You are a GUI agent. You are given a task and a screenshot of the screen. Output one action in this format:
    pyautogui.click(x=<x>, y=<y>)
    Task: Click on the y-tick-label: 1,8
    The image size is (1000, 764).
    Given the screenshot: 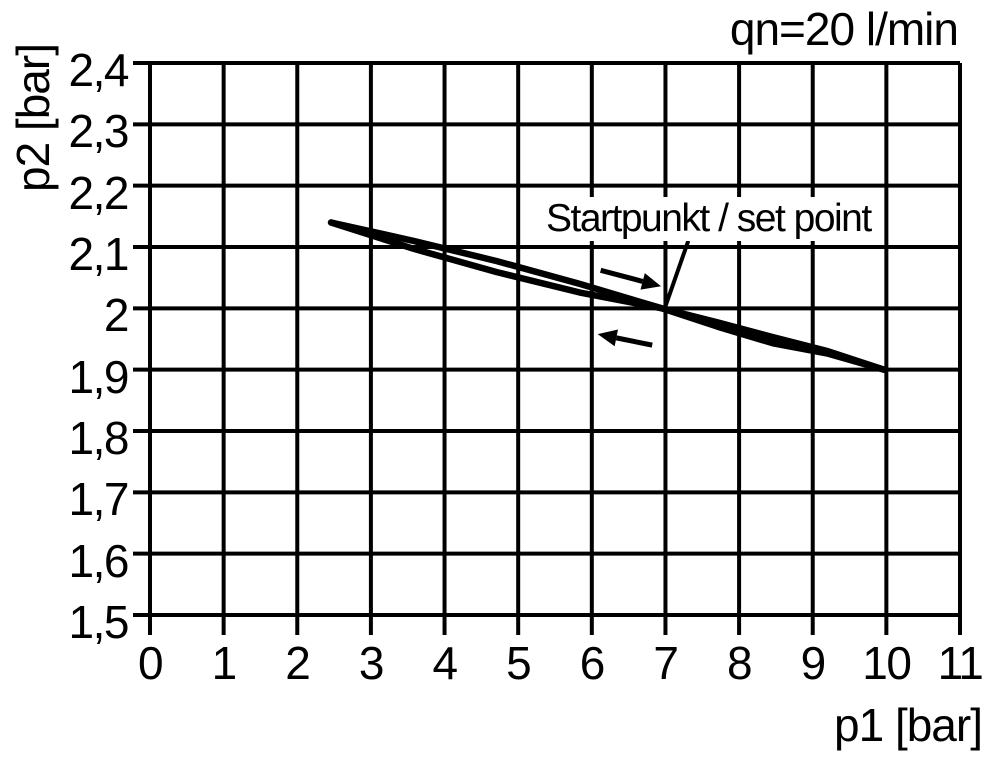 What is the action you would take?
    pyautogui.click(x=99, y=438)
    